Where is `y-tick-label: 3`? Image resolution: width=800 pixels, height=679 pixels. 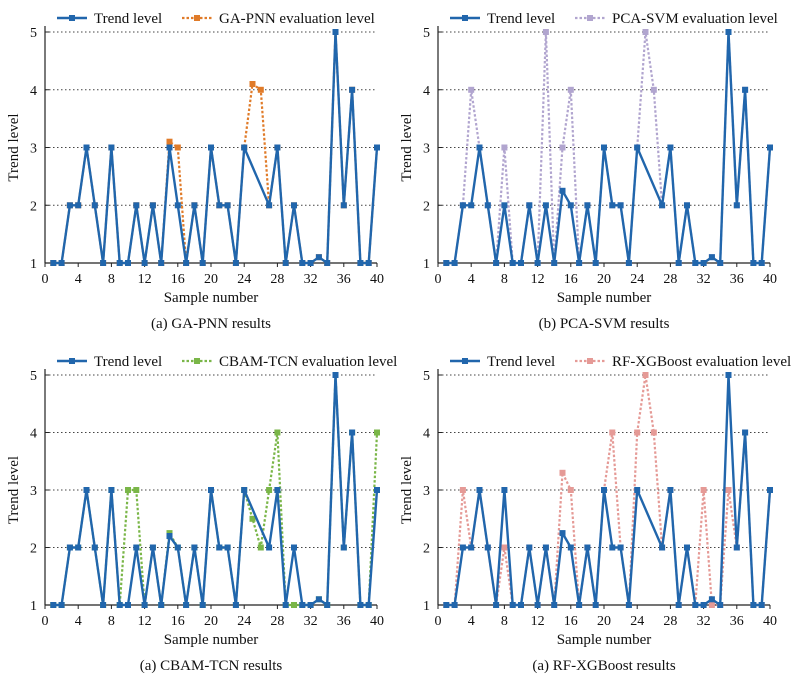 y-tick-label: 3 is located at coordinates (33, 491).